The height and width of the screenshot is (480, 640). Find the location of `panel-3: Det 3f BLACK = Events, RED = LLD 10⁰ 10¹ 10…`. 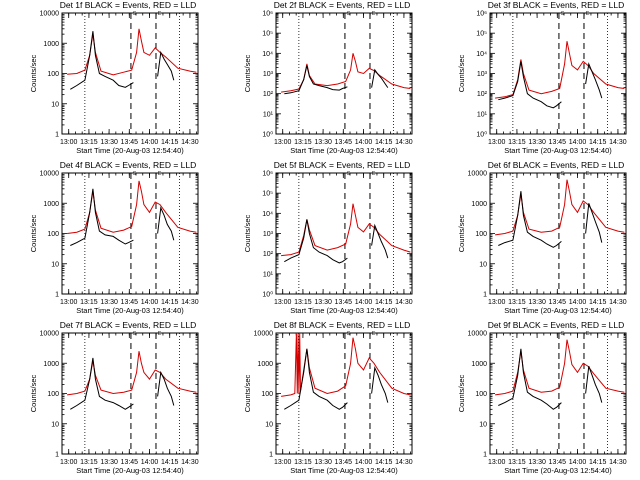

panel-3: Det 3f BLACK = Events, RED = LLD 10⁰ 10¹ 10… is located at coordinates (542, 77).